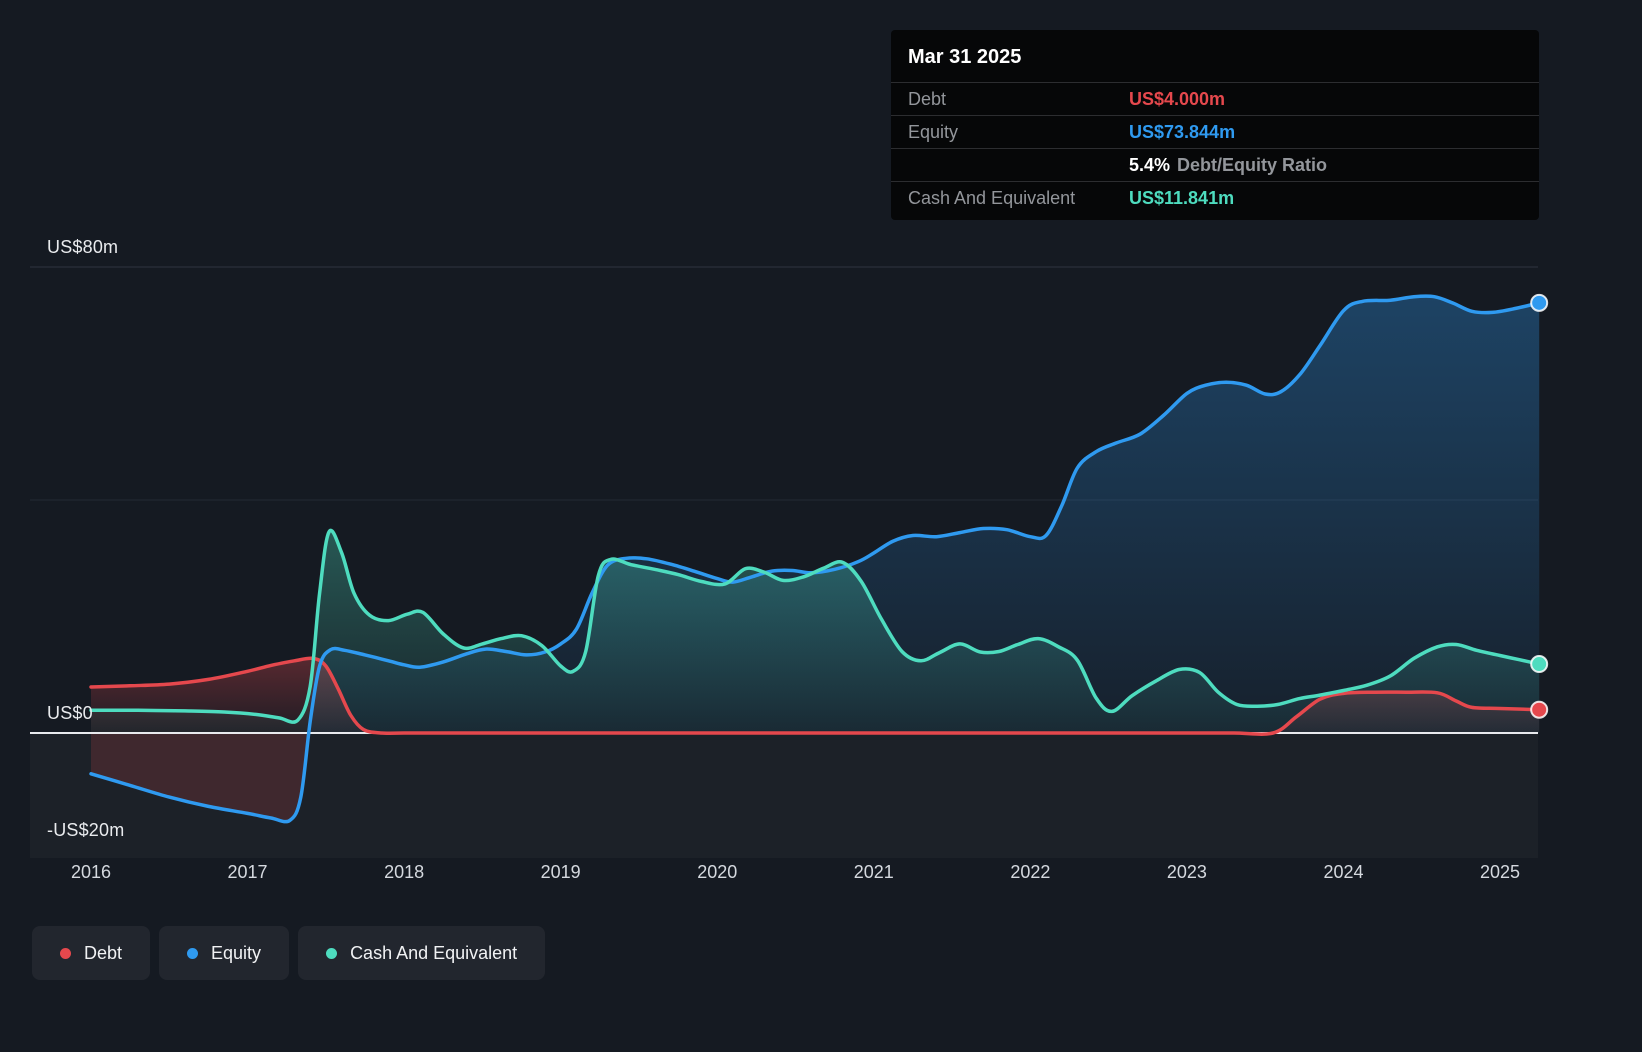  I want to click on x-axis-tick-2020: 2020, so click(717, 872).